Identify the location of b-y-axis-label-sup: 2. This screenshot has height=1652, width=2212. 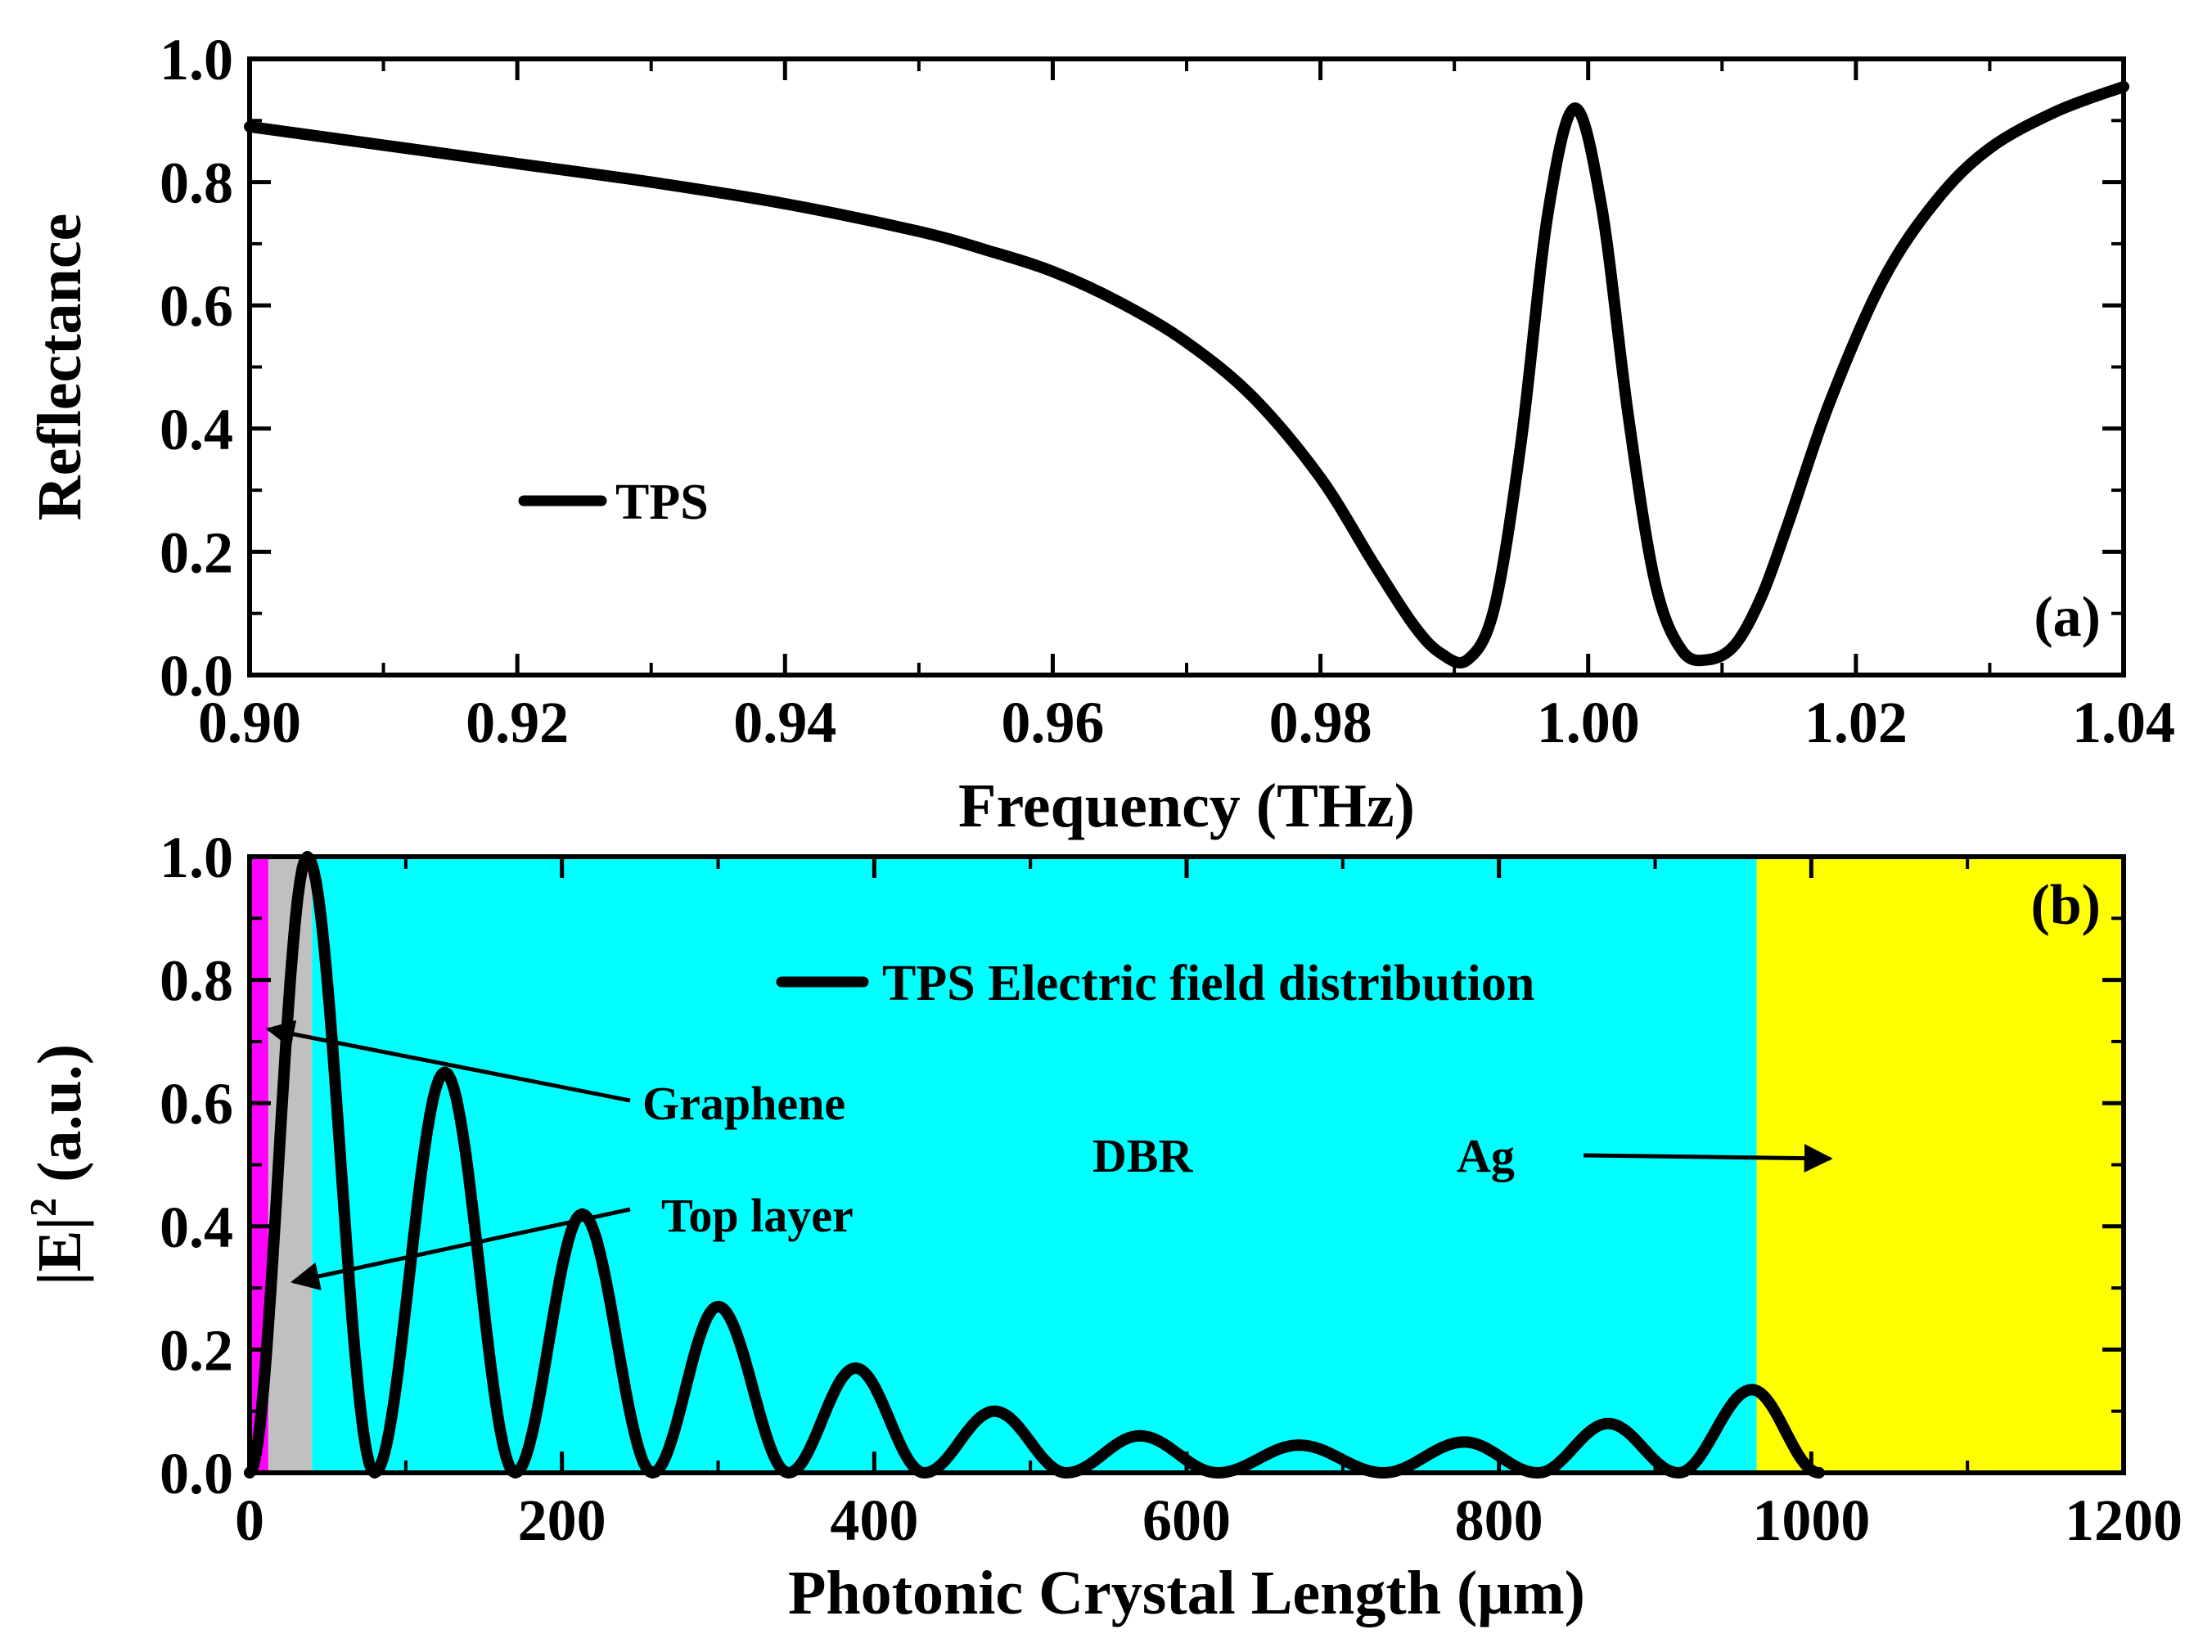
(43, 1207).